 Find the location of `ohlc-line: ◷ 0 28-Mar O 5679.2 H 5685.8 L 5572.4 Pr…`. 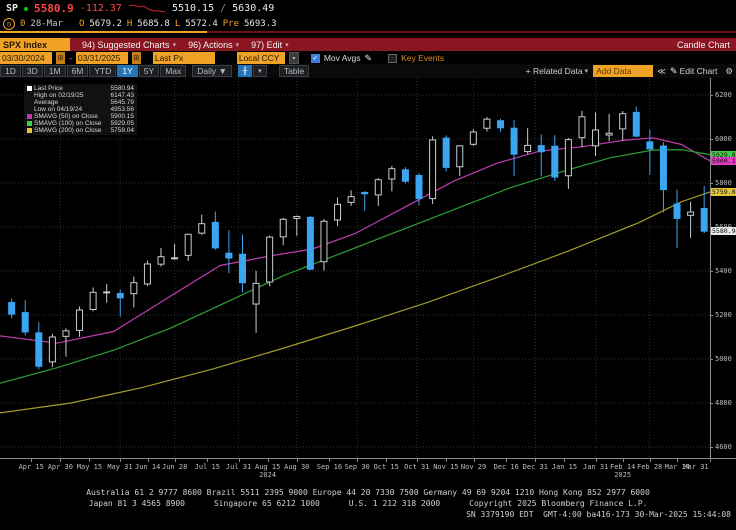

ohlc-line: ◷ 0 28-Mar O 5679.2 H 5685.8 L 5572.4 Pr… is located at coordinates (140, 23).